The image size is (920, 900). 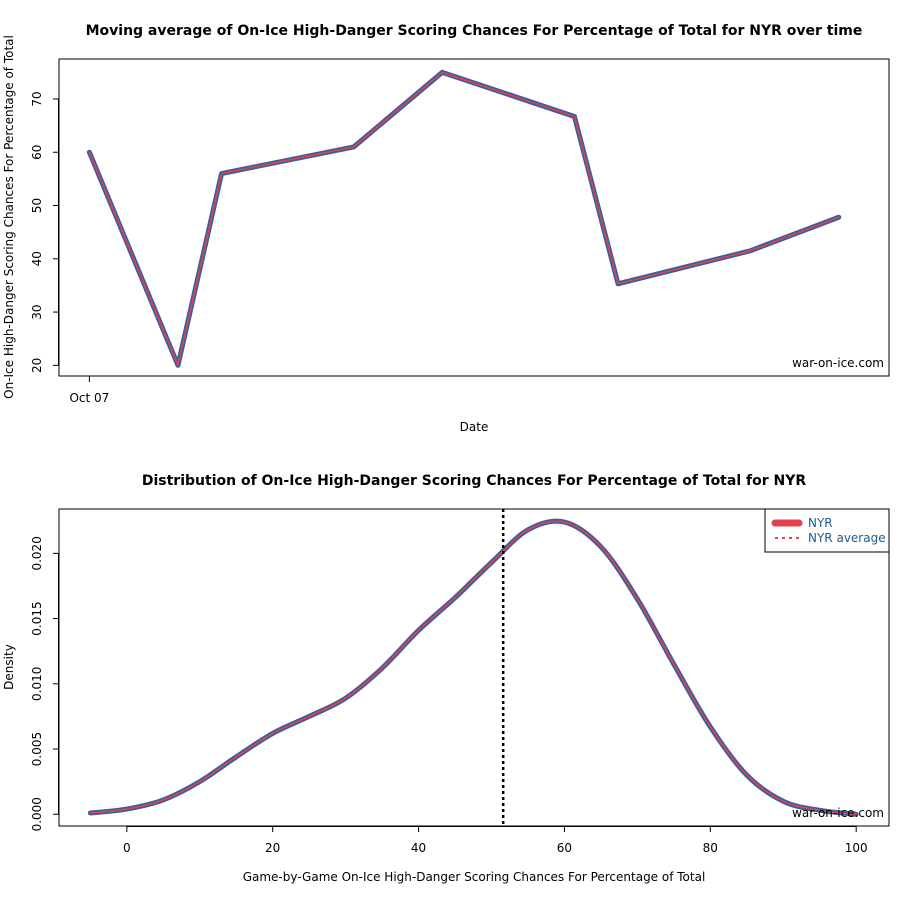 What do you see at coordinates (418, 848) in the screenshot?
I see `x-tick-label: 40` at bounding box center [418, 848].